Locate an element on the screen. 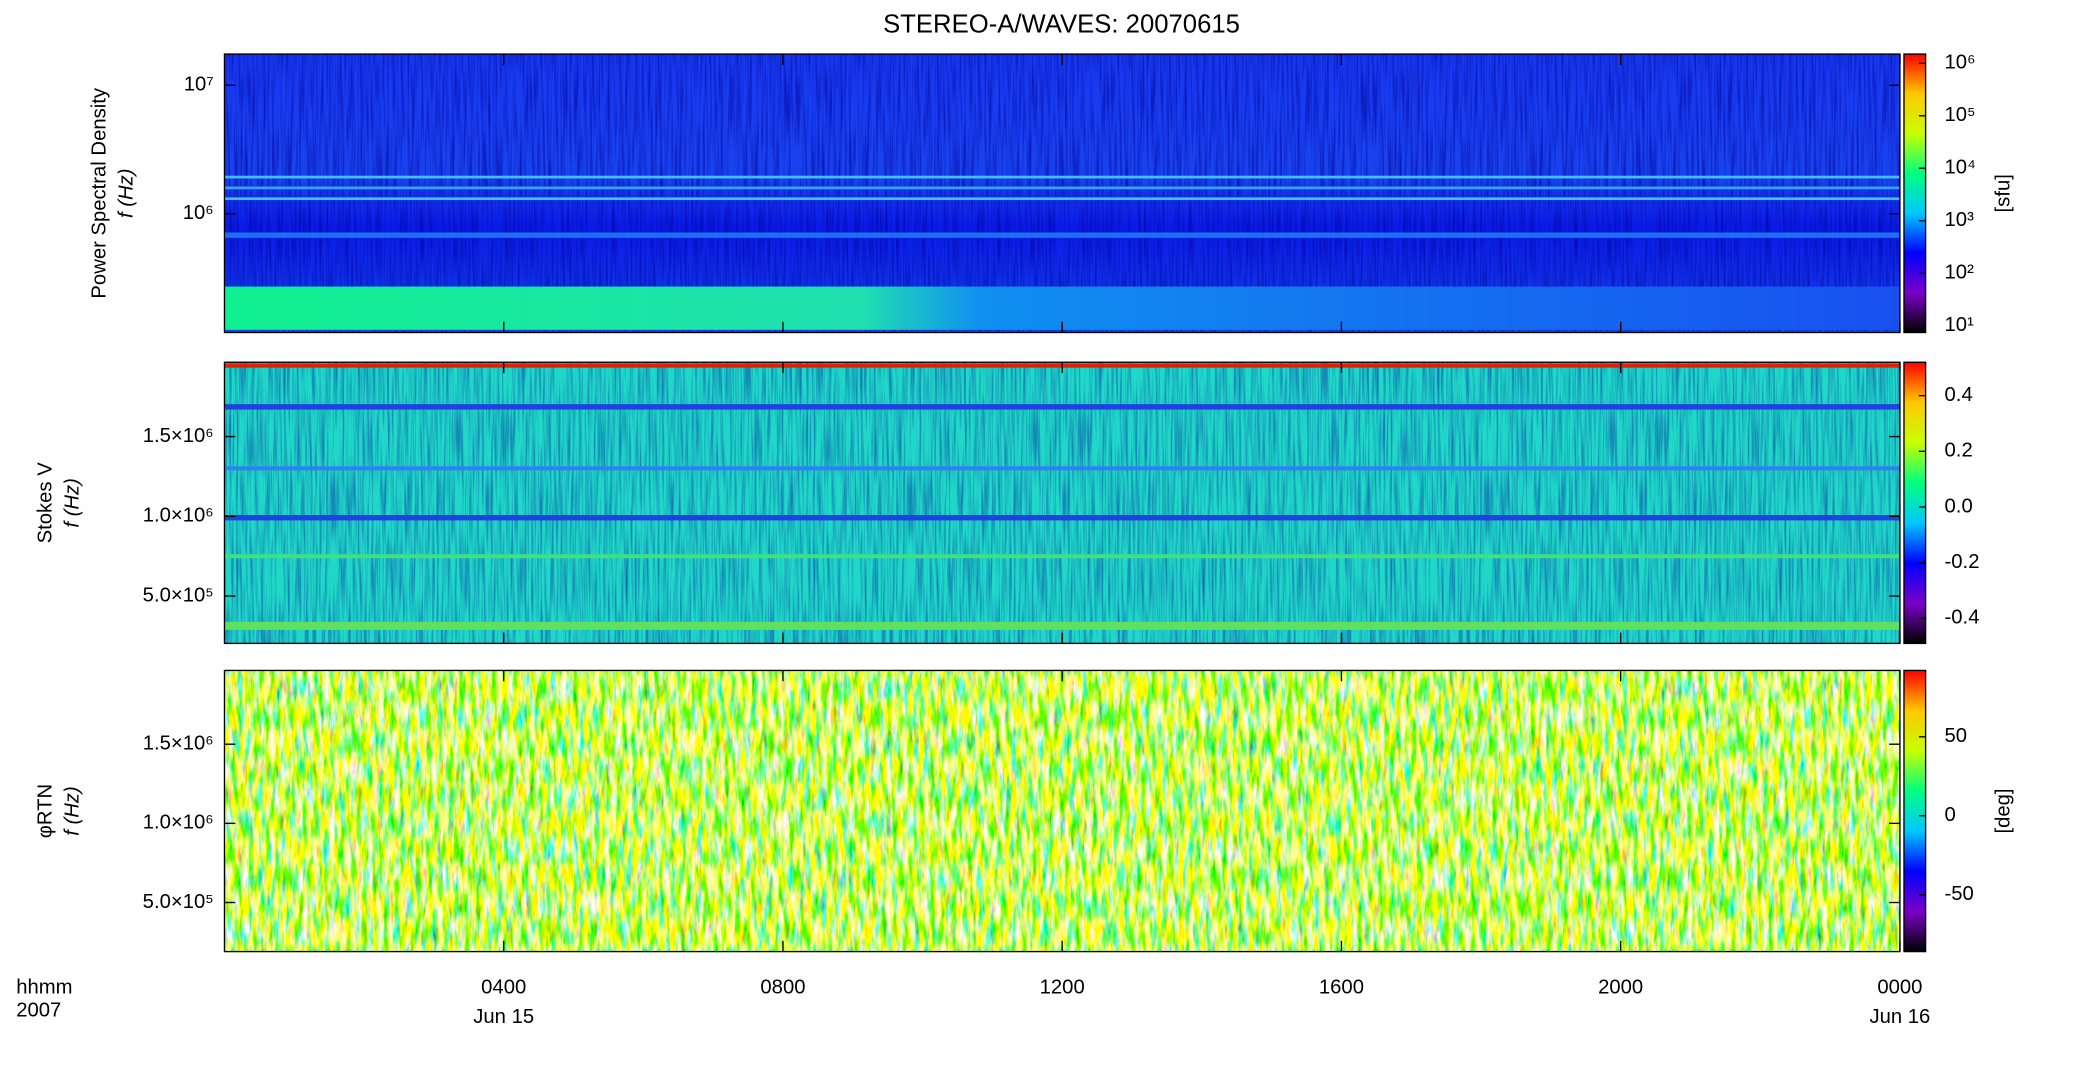 The height and width of the screenshot is (1080, 2096). y-axis-label: Power Spectral Density is located at coordinates (99, 192).